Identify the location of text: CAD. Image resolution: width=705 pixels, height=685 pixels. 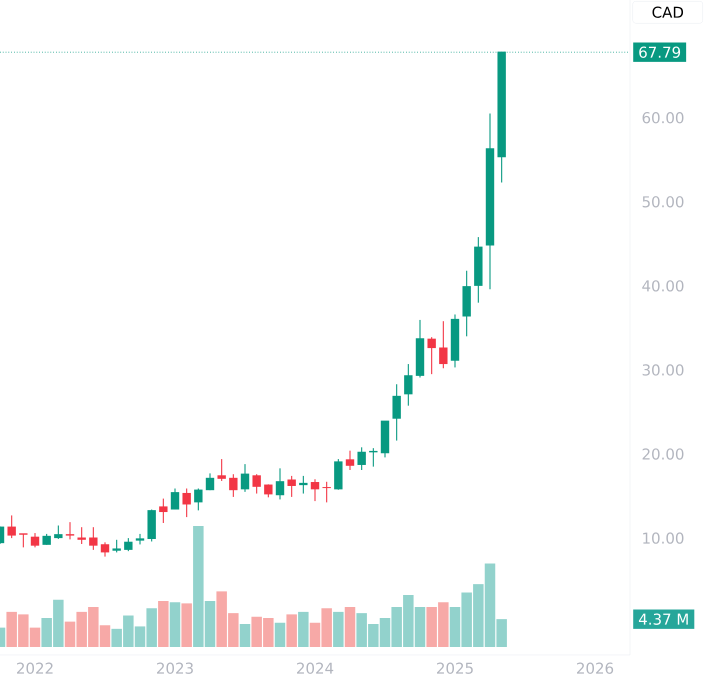
(668, 12).